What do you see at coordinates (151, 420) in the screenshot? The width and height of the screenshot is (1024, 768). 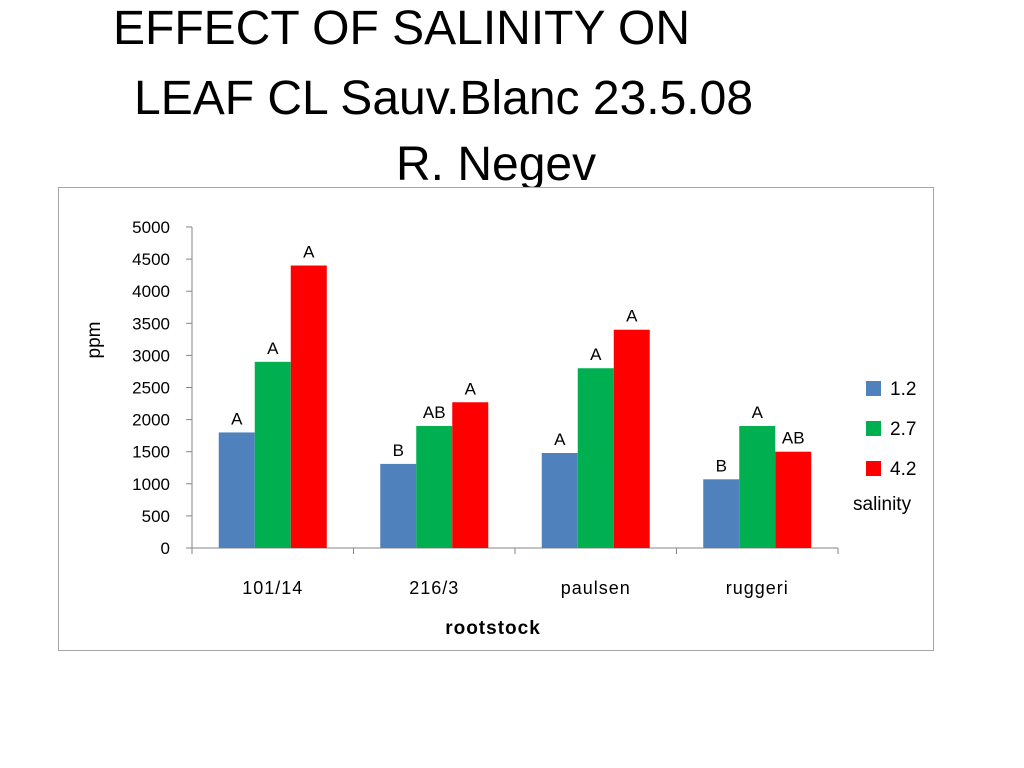 I see `y-tick-label: 2000` at bounding box center [151, 420].